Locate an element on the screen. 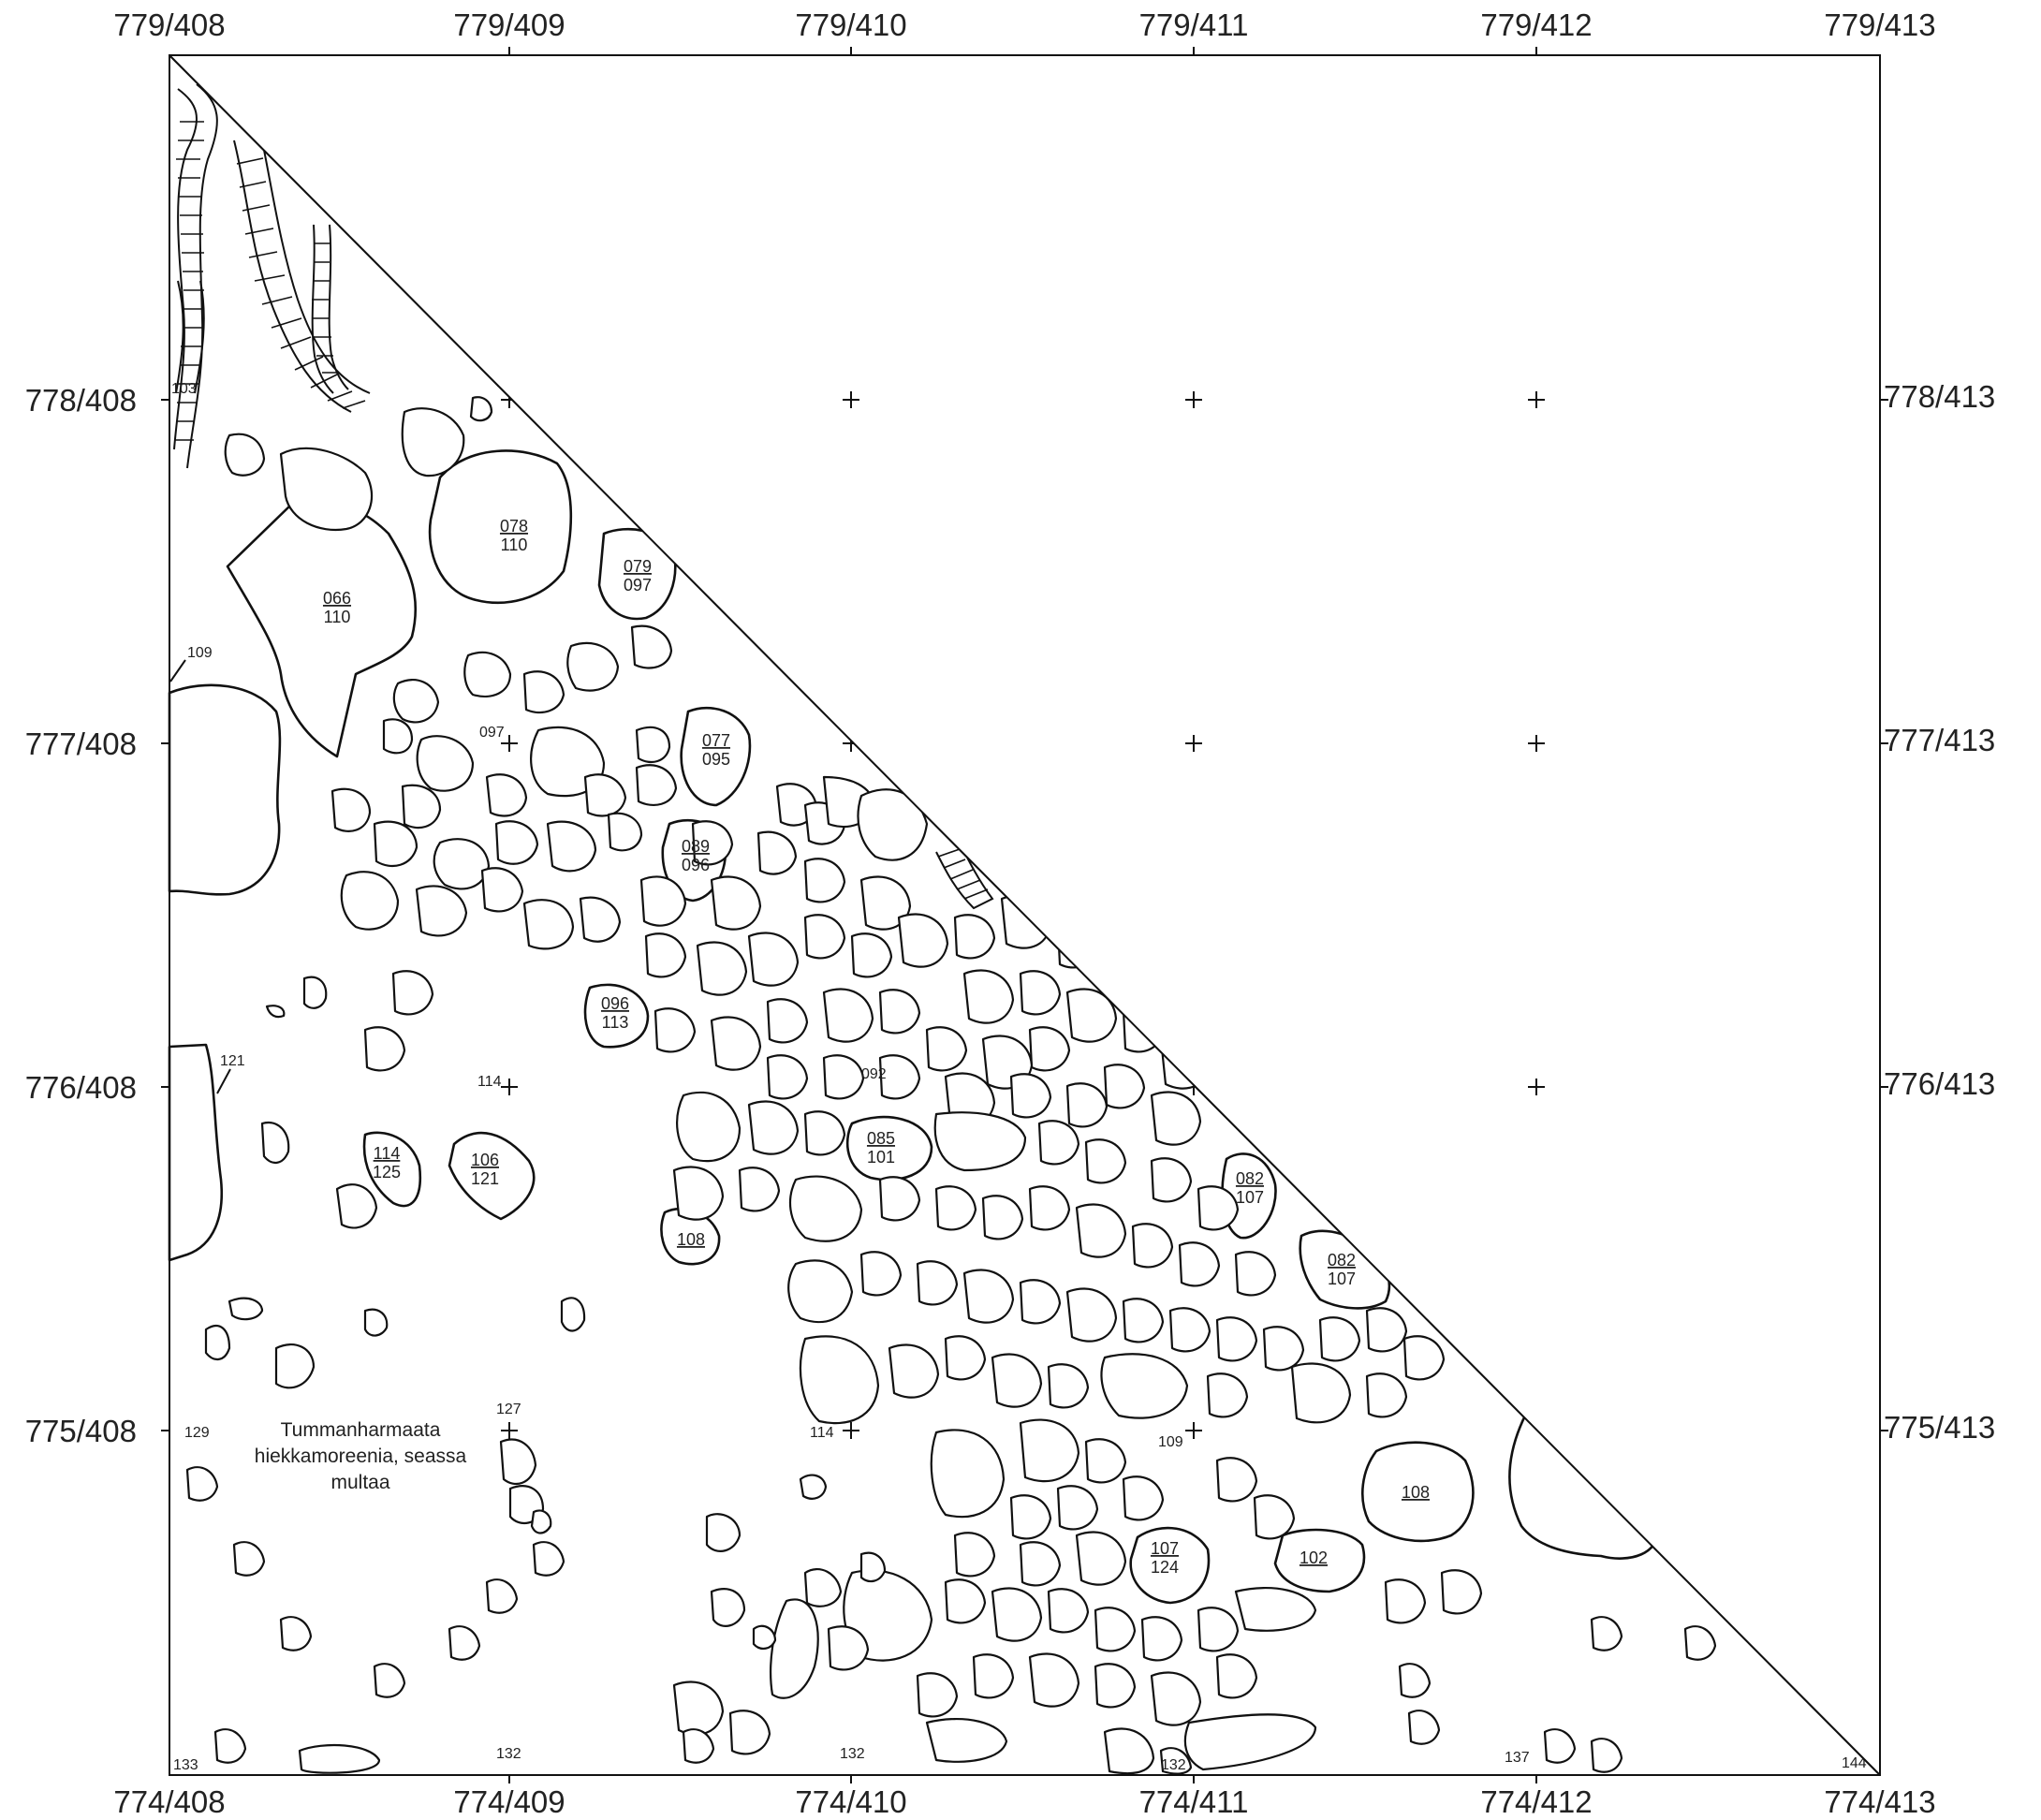 Image resolution: width=2041 pixels, height=1820 pixels. stone-label-2-bottom: 097 is located at coordinates (638, 585).